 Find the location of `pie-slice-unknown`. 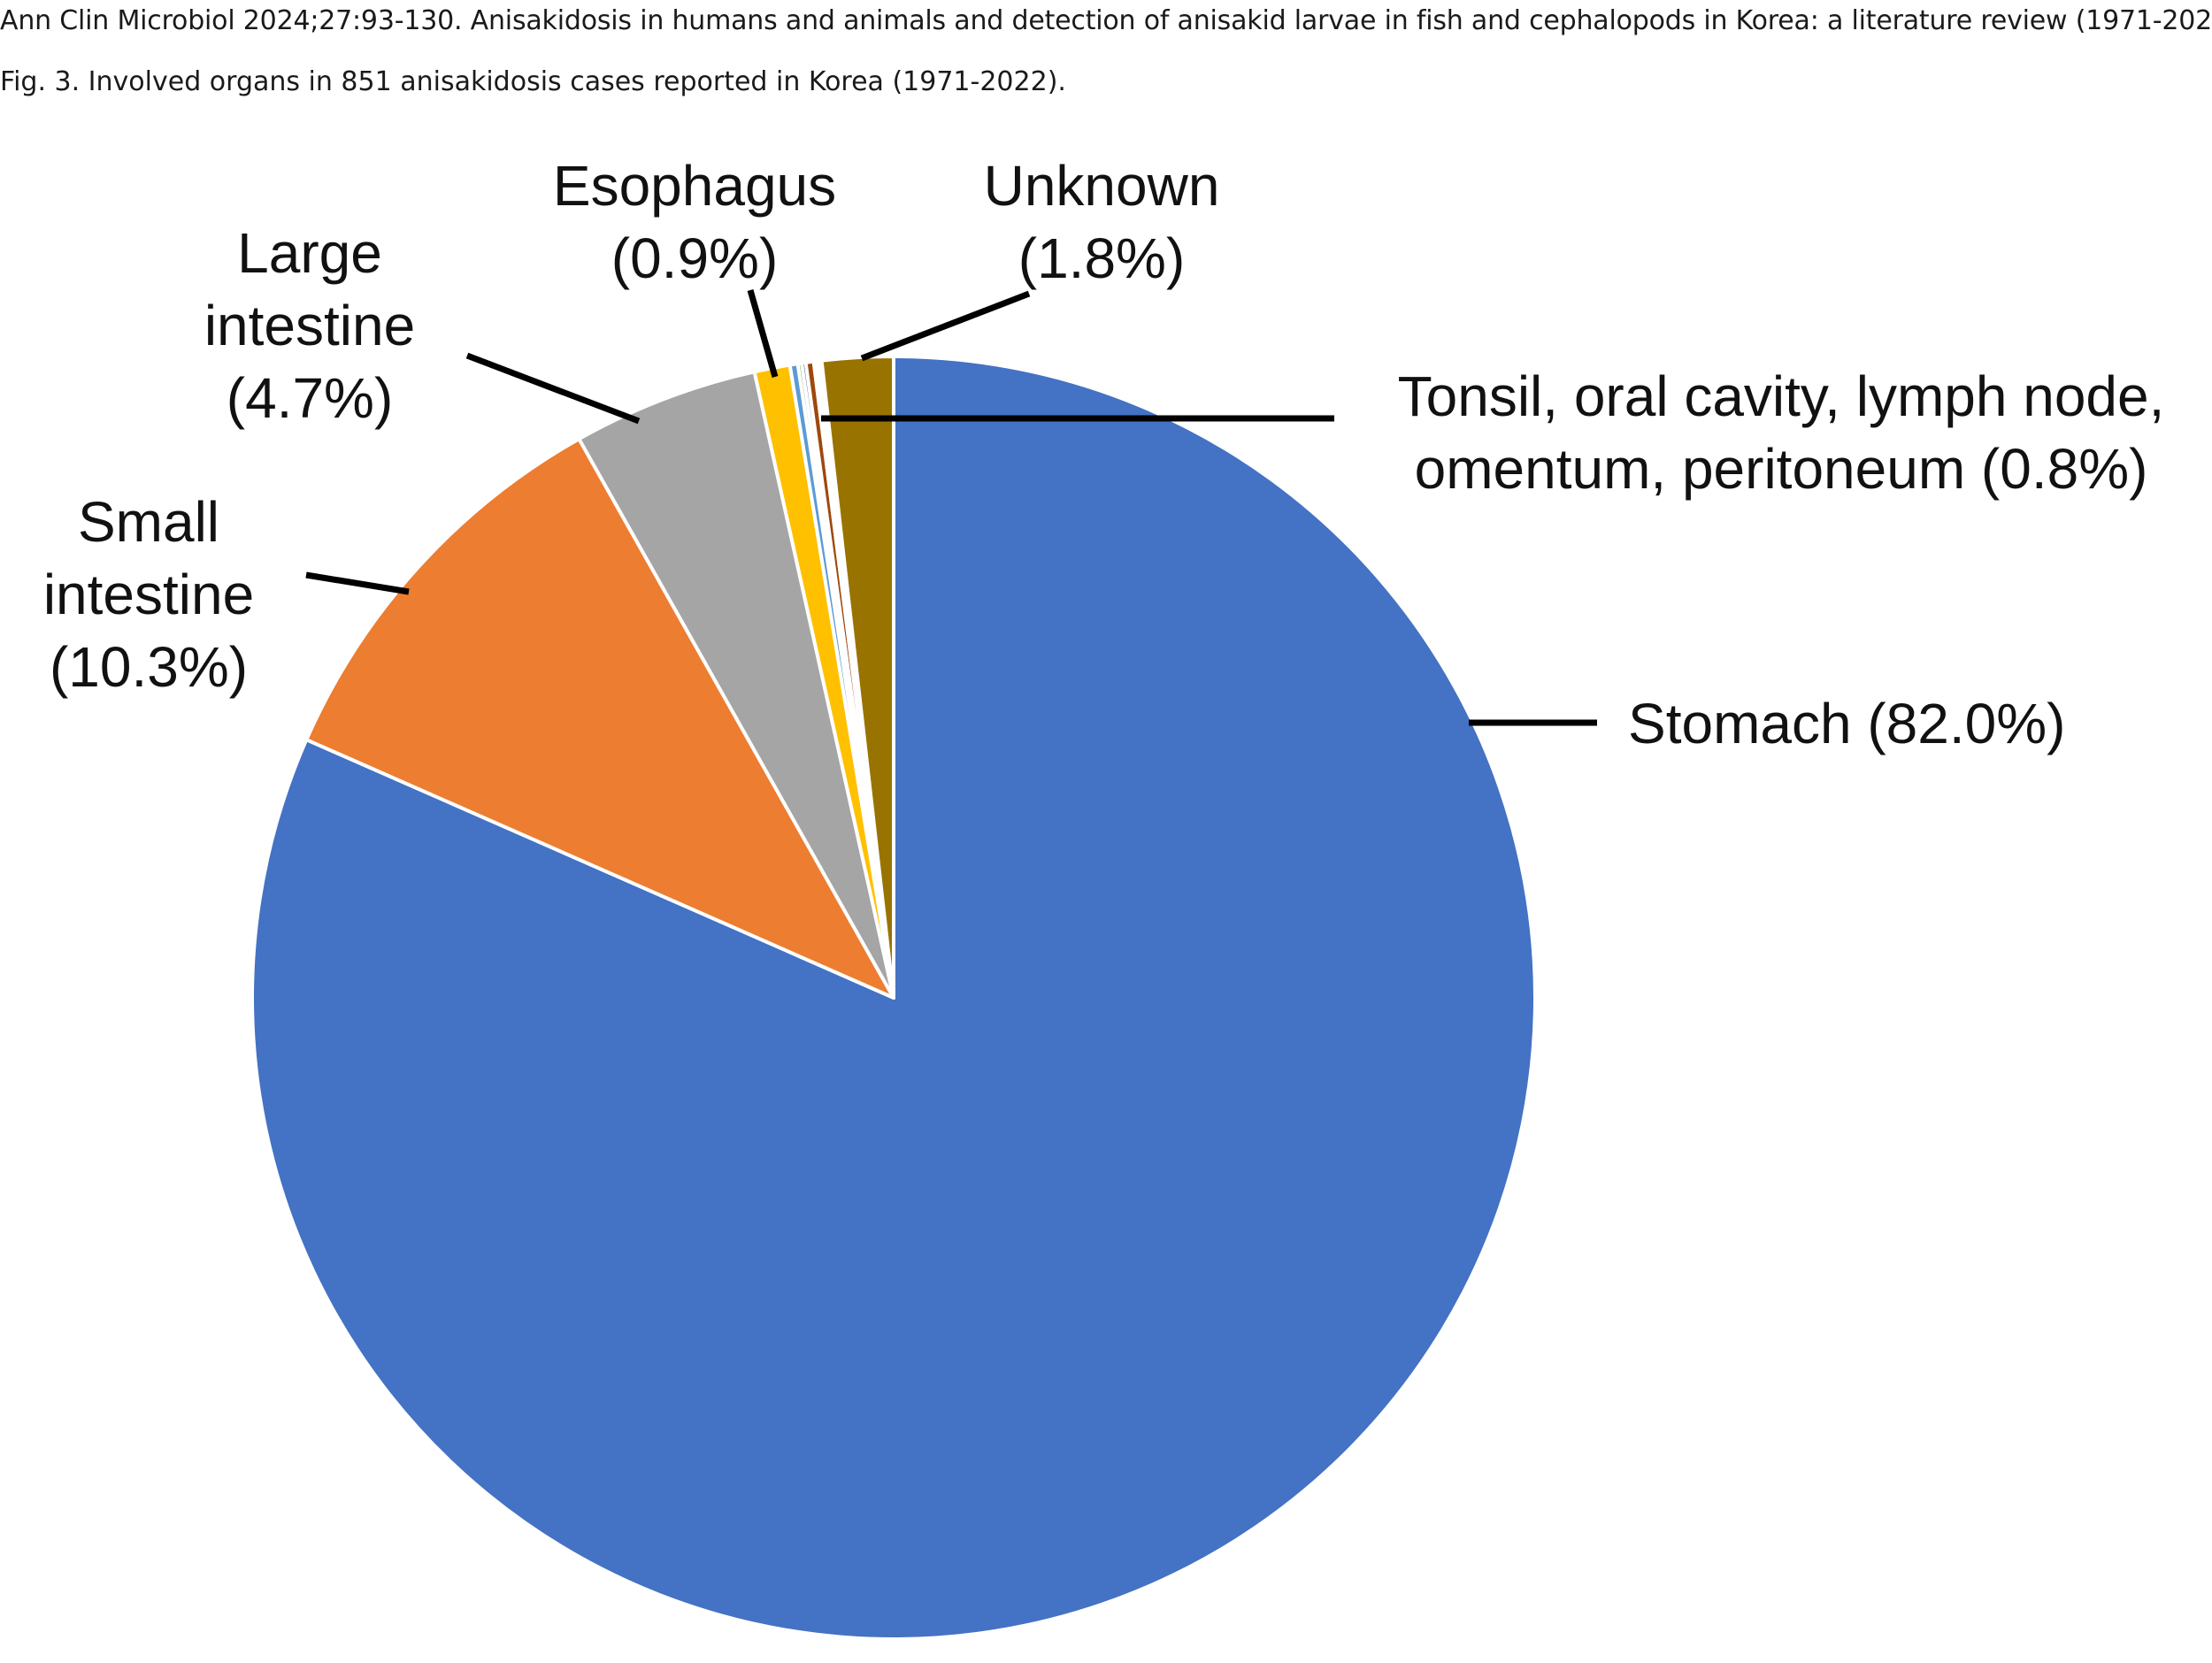

pie-slice-unknown is located at coordinates (857, 678).